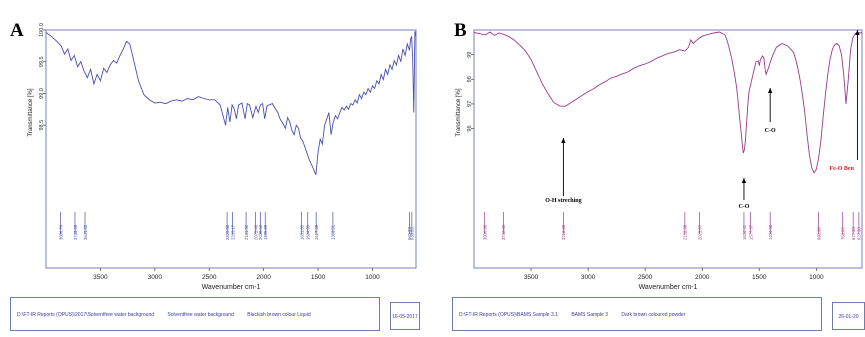 Image resolution: width=865 pixels, height=337 pixels. I want to click on annotation-co-1-arrowhead, so click(744, 180).